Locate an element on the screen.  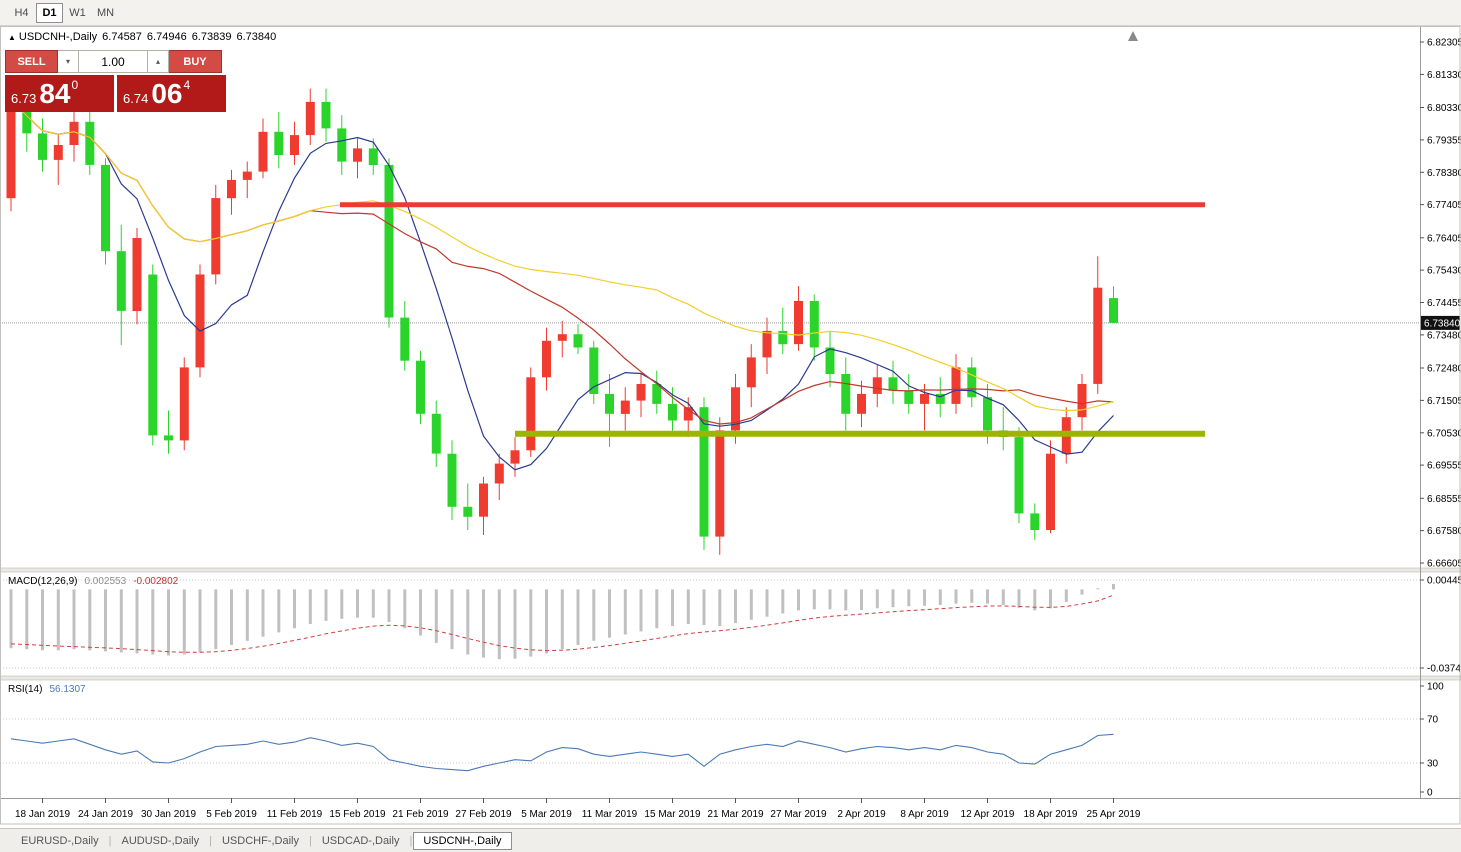
svg-text: 15 Feb 2019 is located at coordinates (357, 814).